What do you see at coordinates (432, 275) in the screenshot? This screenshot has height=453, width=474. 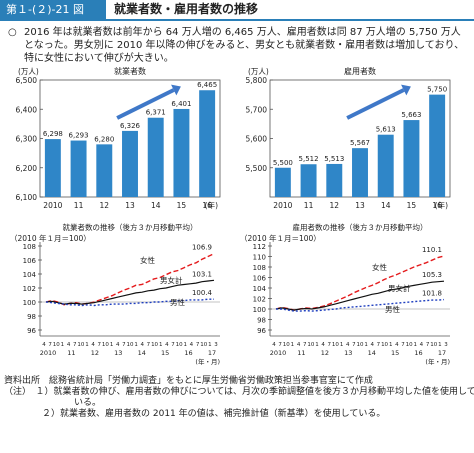 I see `series-end-label: 105.3` at bounding box center [432, 275].